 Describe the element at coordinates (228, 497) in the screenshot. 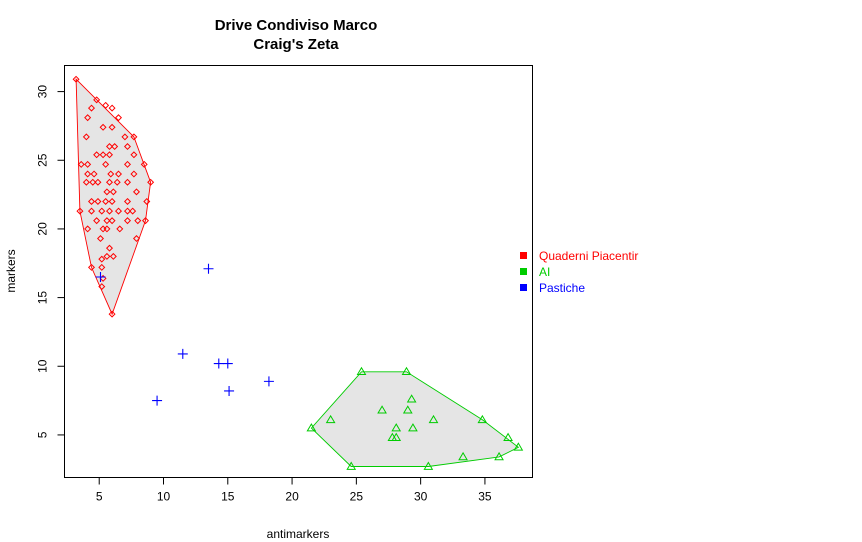

I see `x-tick-label: 15` at that location.